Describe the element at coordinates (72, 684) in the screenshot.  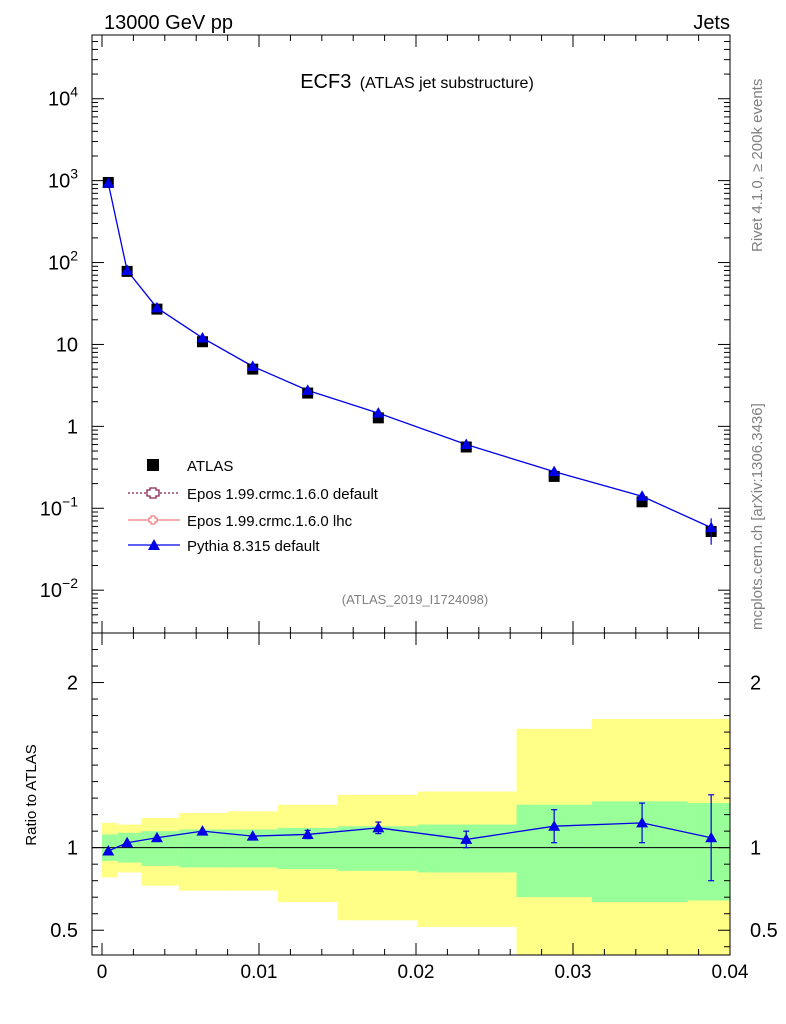
I see `ratio-y-tick-label: 2` at that location.